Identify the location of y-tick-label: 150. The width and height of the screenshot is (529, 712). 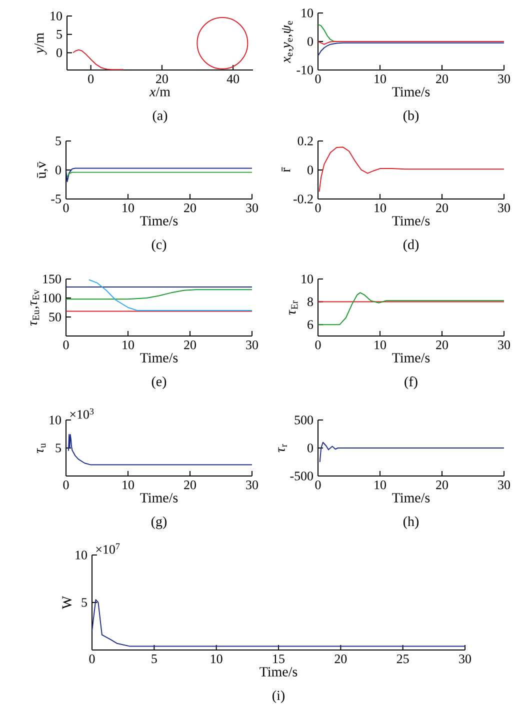
(52, 279).